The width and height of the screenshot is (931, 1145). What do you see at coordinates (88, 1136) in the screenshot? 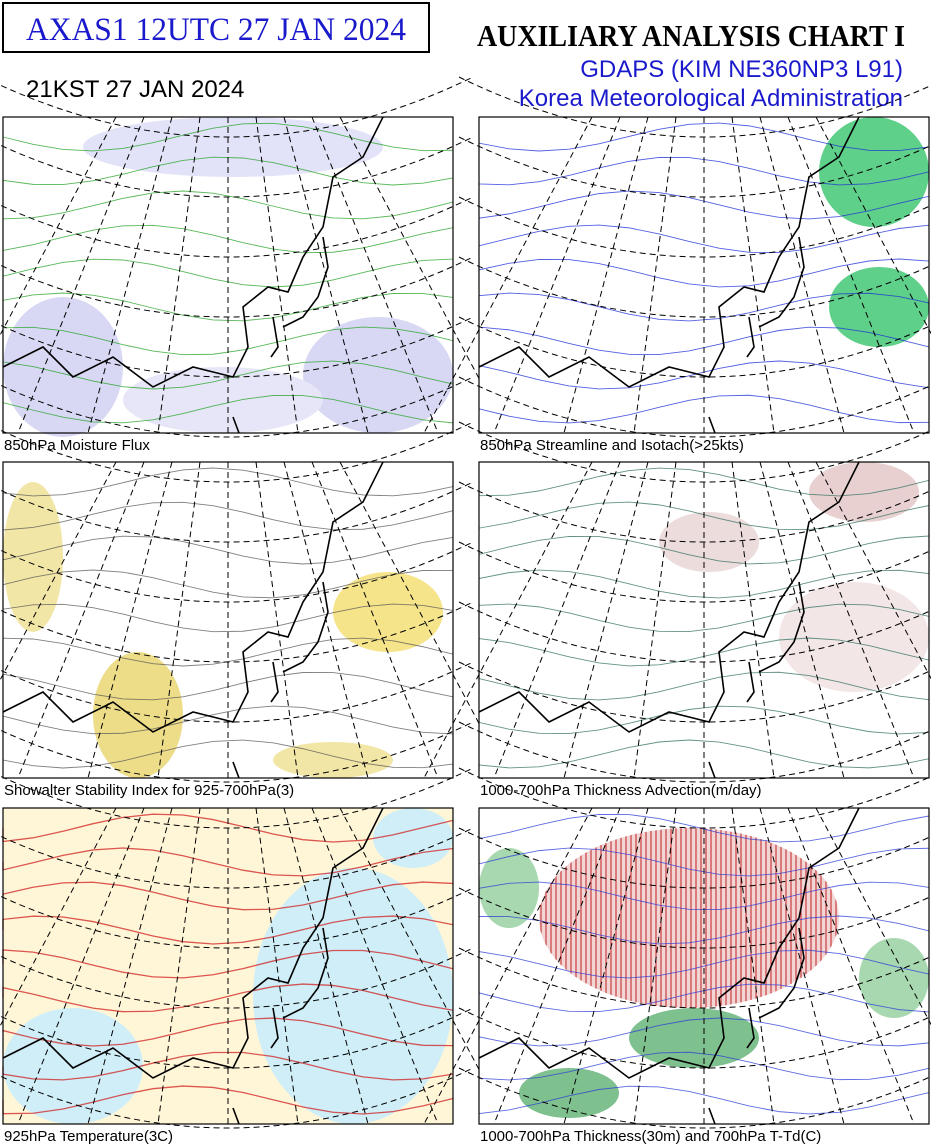
I see `panel-caption: 925hPa Temperature(3C)` at bounding box center [88, 1136].